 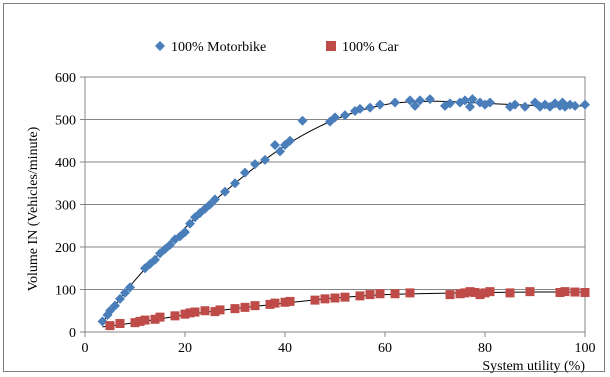 I want to click on y-tick-label: 300, so click(x=65, y=206).